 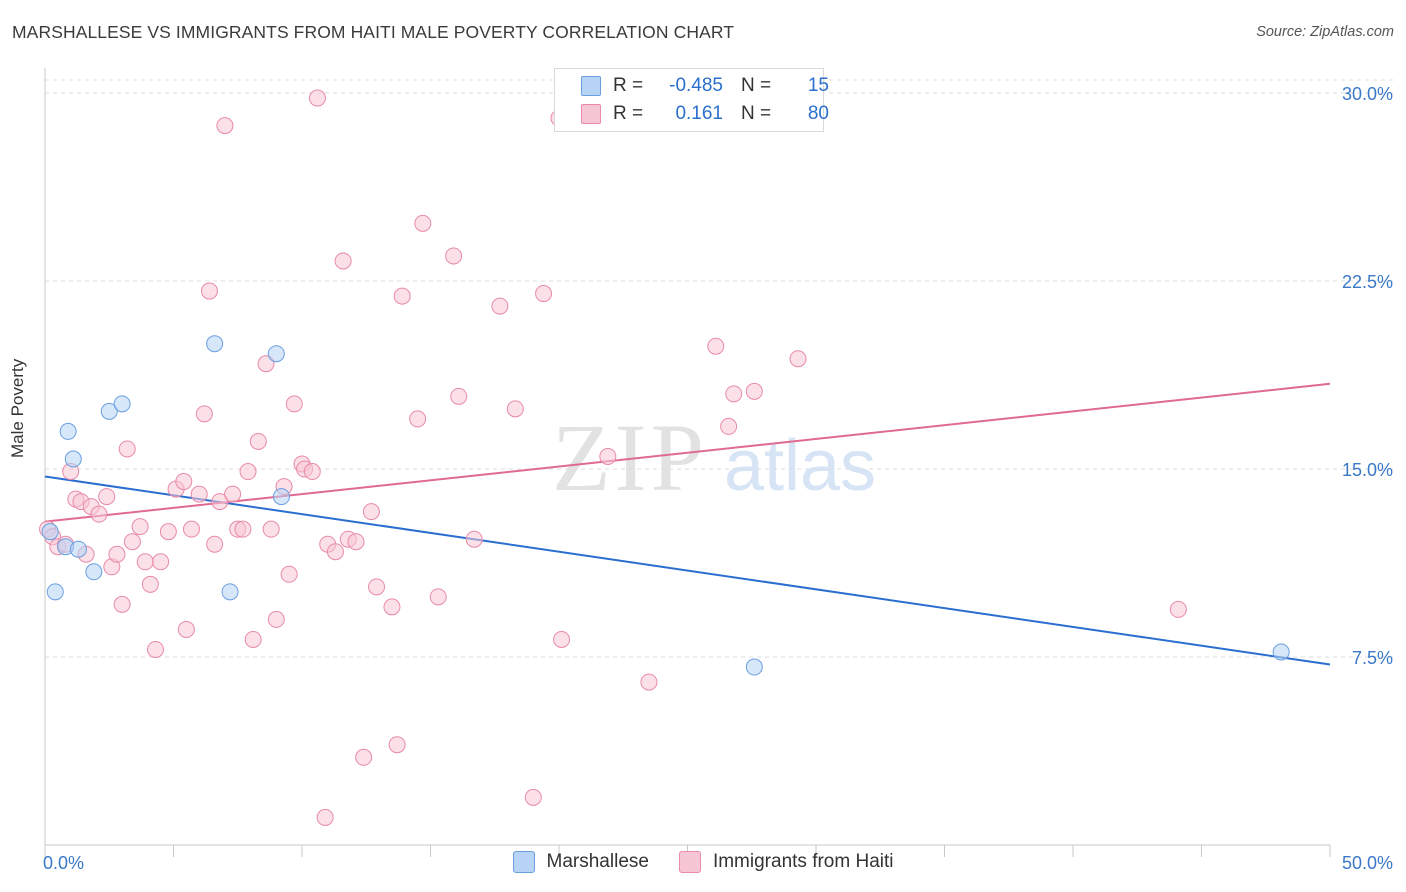 I want to click on correlation-legend: R = -0.485 N = 15 R = 0.161 N = 80, so click(x=691, y=100).